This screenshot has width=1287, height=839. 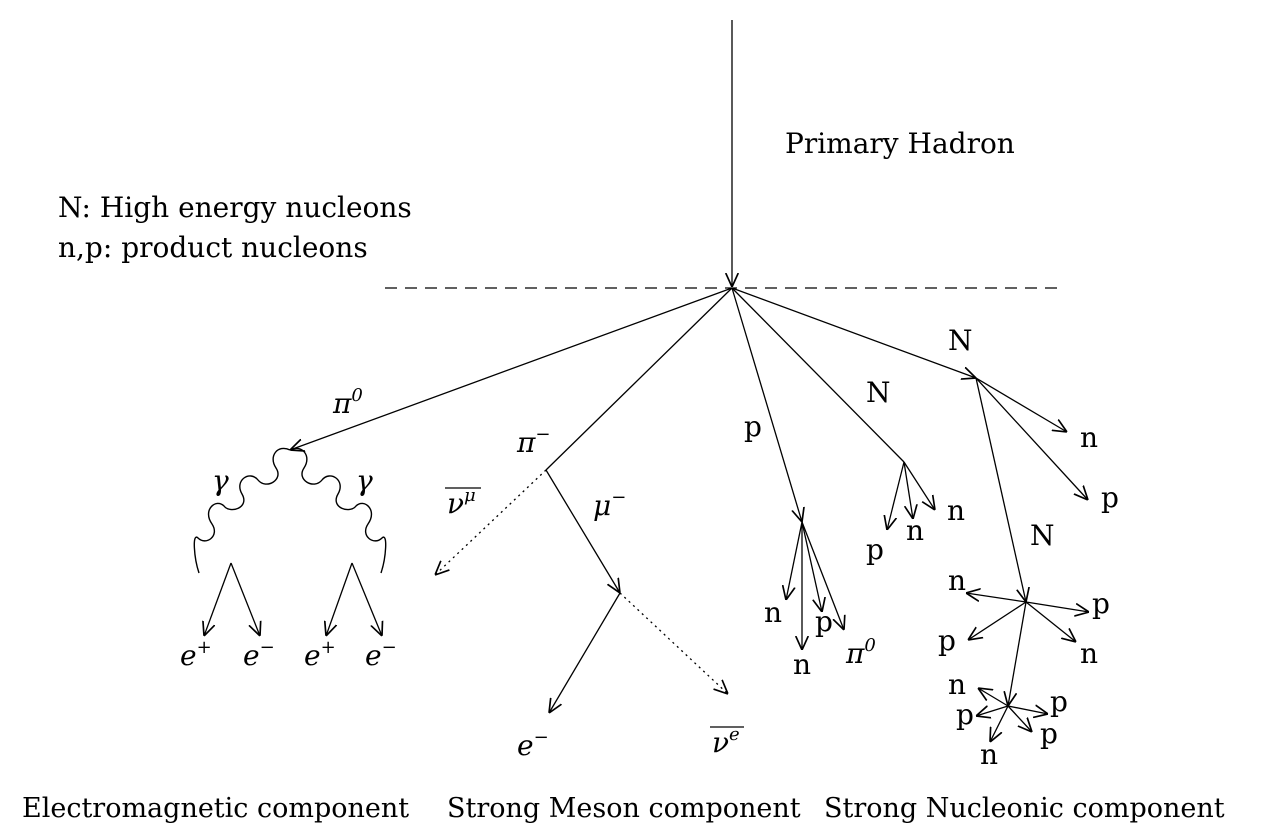 What do you see at coordinates (320, 654) in the screenshot?
I see `positron-label-2: e+` at bounding box center [320, 654].